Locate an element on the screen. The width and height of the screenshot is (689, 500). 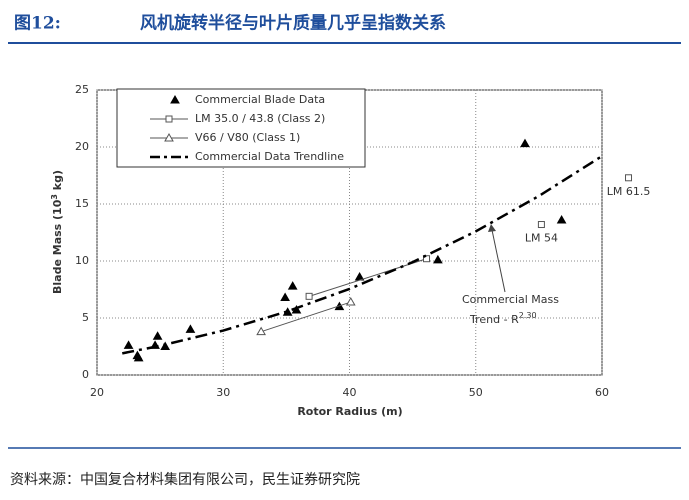
x-tick-label: 50 is located at coordinates (476, 392).